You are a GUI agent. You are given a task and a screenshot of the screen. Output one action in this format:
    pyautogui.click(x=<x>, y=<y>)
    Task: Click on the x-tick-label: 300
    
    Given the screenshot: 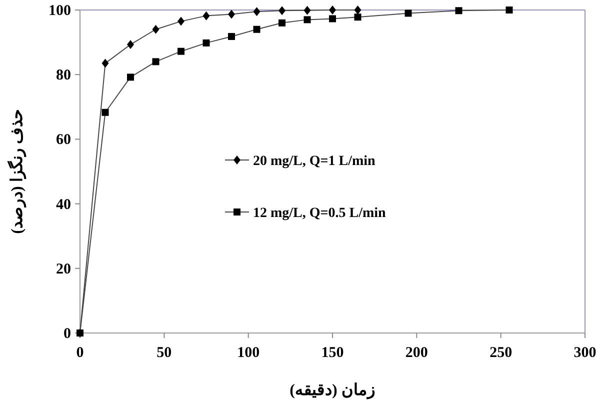 What is the action you would take?
    pyautogui.click(x=585, y=353)
    